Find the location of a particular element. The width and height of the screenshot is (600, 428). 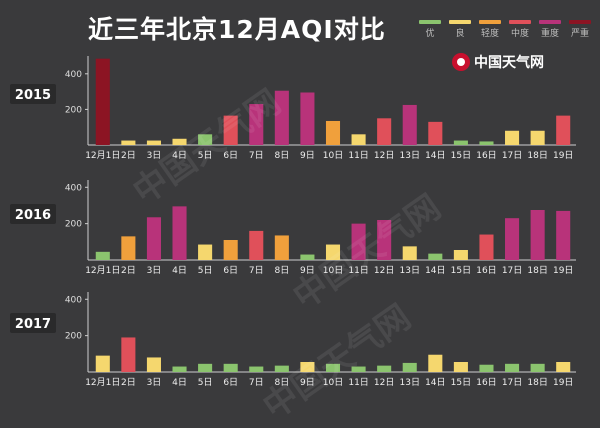

bar-2017-13日 is located at coordinates (409, 367).